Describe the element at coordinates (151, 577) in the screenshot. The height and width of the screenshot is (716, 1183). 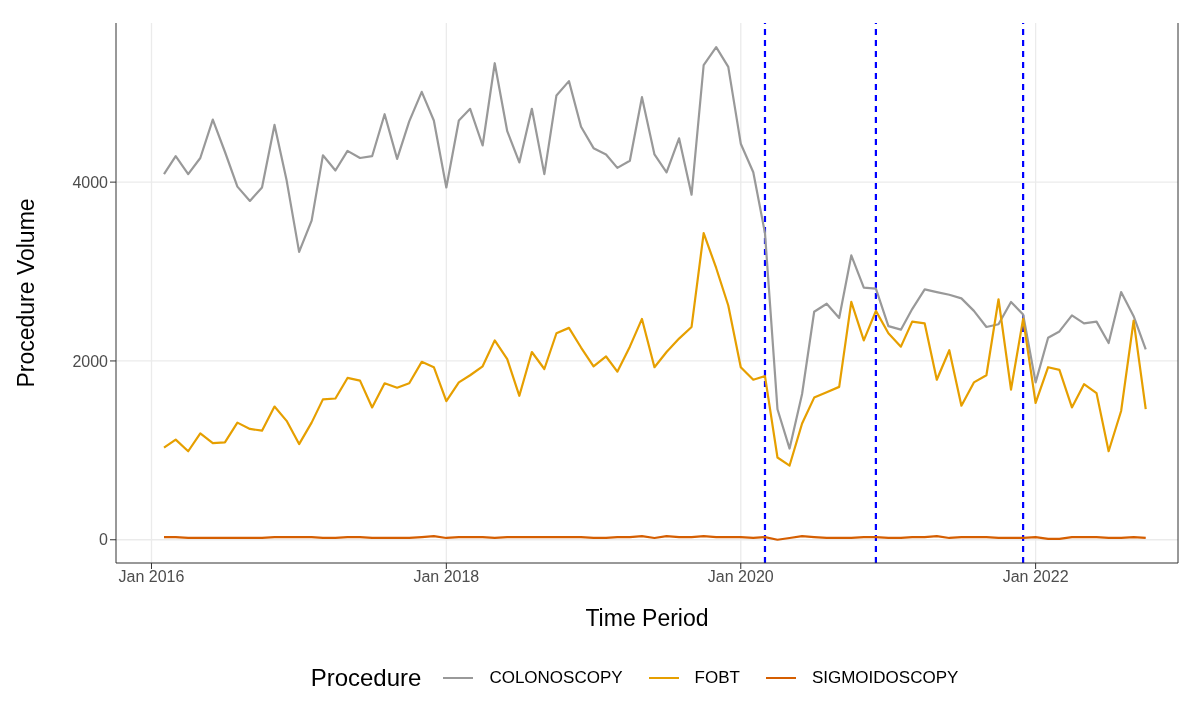
I see `x-tick-label: Jan 2016` at that location.